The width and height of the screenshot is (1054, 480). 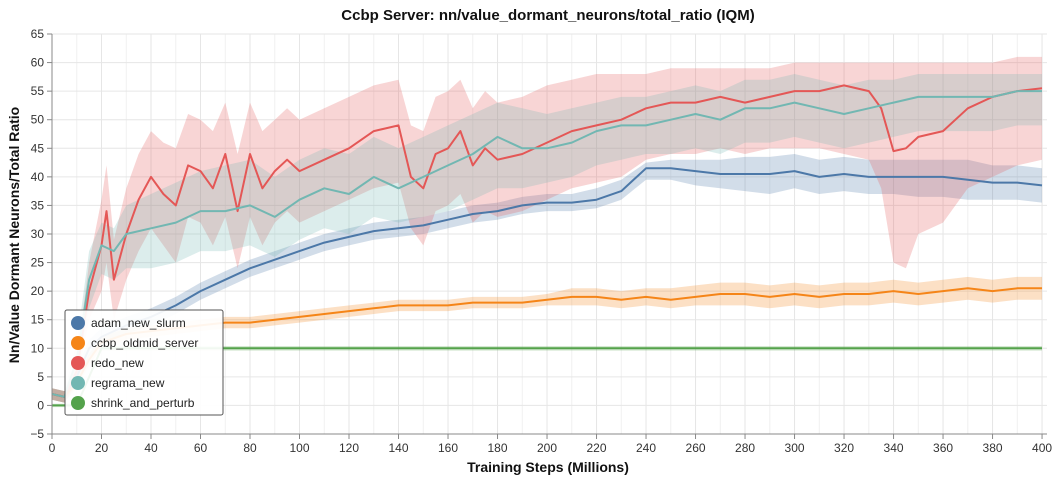 I want to click on legend-label-regrama_new: regrama_new, so click(x=128, y=383).